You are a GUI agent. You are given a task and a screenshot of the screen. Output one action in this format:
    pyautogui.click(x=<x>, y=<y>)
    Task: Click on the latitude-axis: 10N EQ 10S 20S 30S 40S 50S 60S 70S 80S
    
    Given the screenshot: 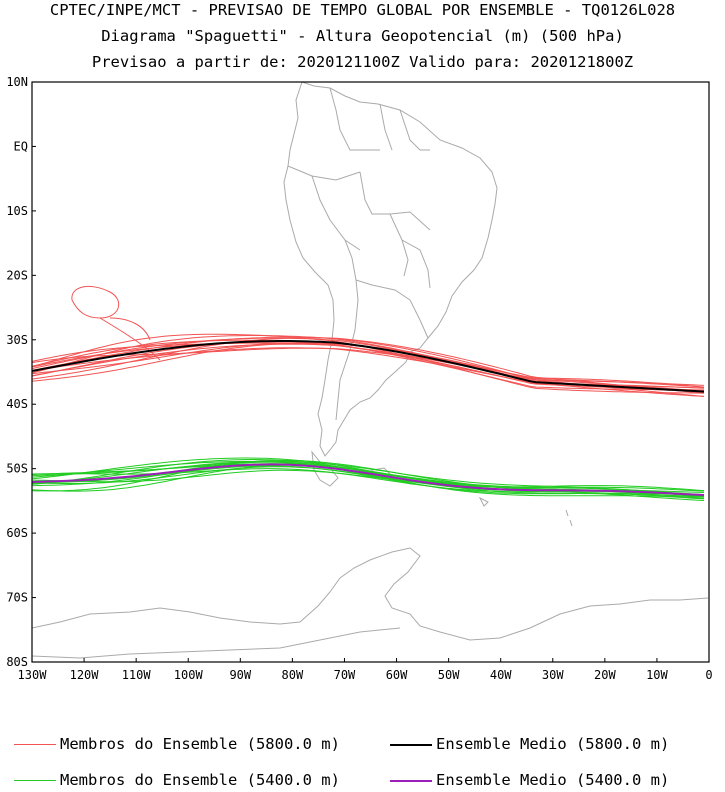 What is the action you would take?
    pyautogui.click(x=21, y=372)
    